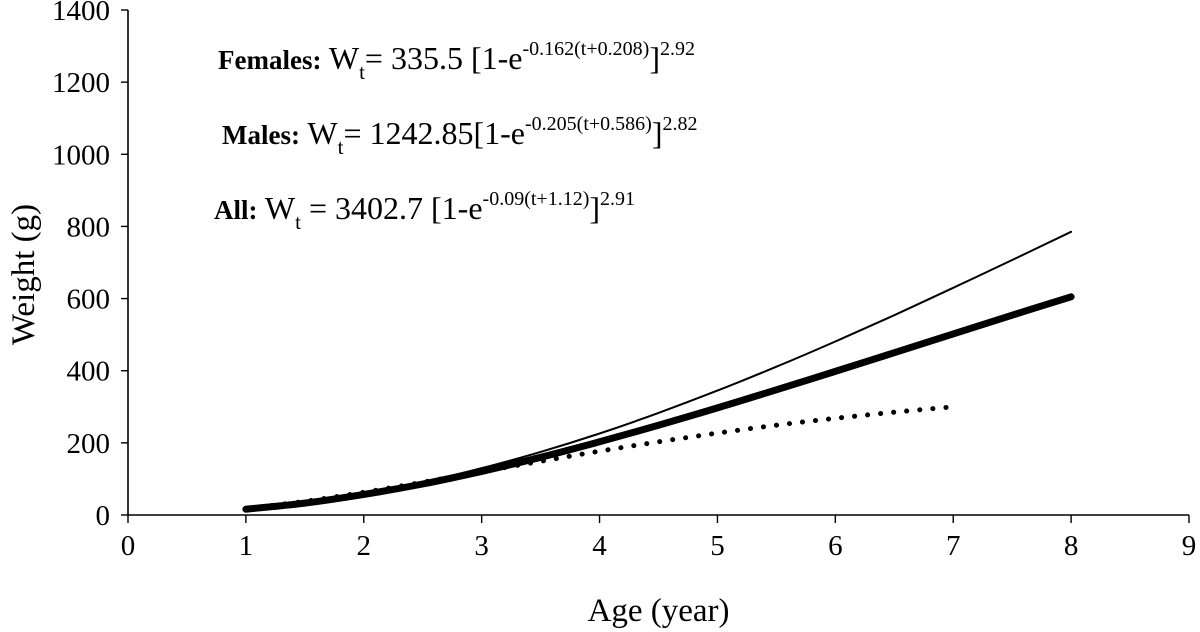 This screenshot has width=1200, height=632. Describe the element at coordinates (717, 546) in the screenshot. I see `x-tick-label: 5` at that location.